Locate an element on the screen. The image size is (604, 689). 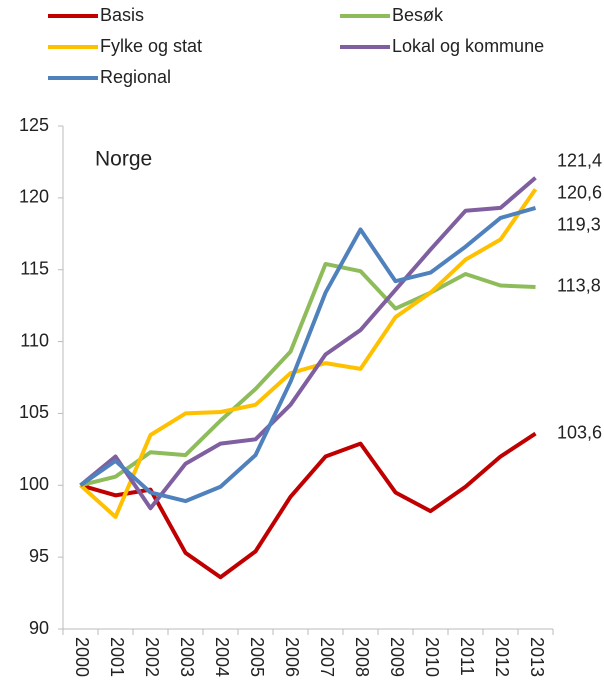
x-tick-label: 2012 is located at coordinates (502, 657).